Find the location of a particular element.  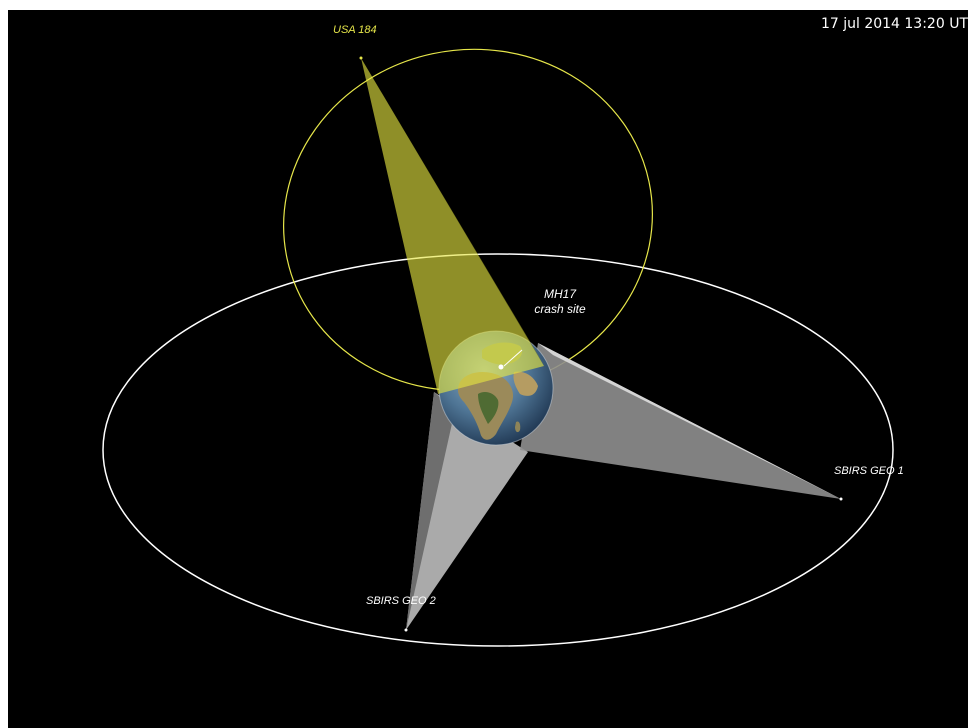

geo1-label: SBIRS GEO 1 is located at coordinates (869, 471).